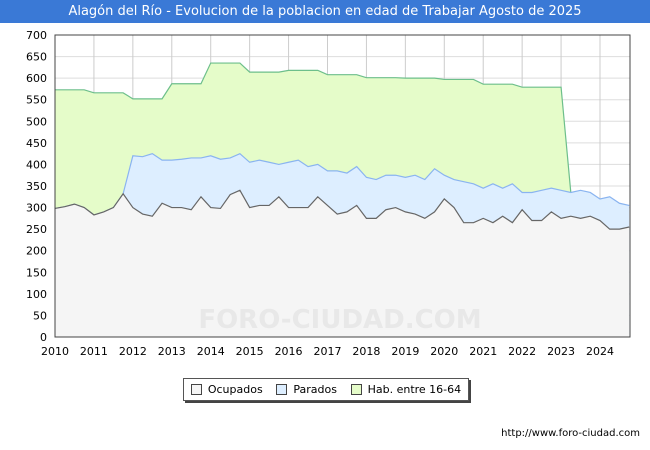 This screenshot has height=450, width=650. What do you see at coordinates (55, 351) in the screenshot?
I see `x-tick-label: 2010` at bounding box center [55, 351].